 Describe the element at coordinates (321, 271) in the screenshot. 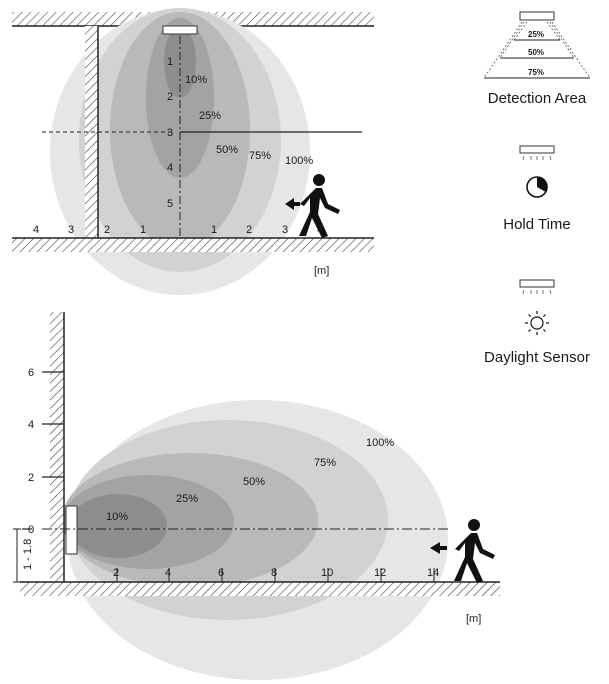

I see `top-unit-label: [m]` at that location.